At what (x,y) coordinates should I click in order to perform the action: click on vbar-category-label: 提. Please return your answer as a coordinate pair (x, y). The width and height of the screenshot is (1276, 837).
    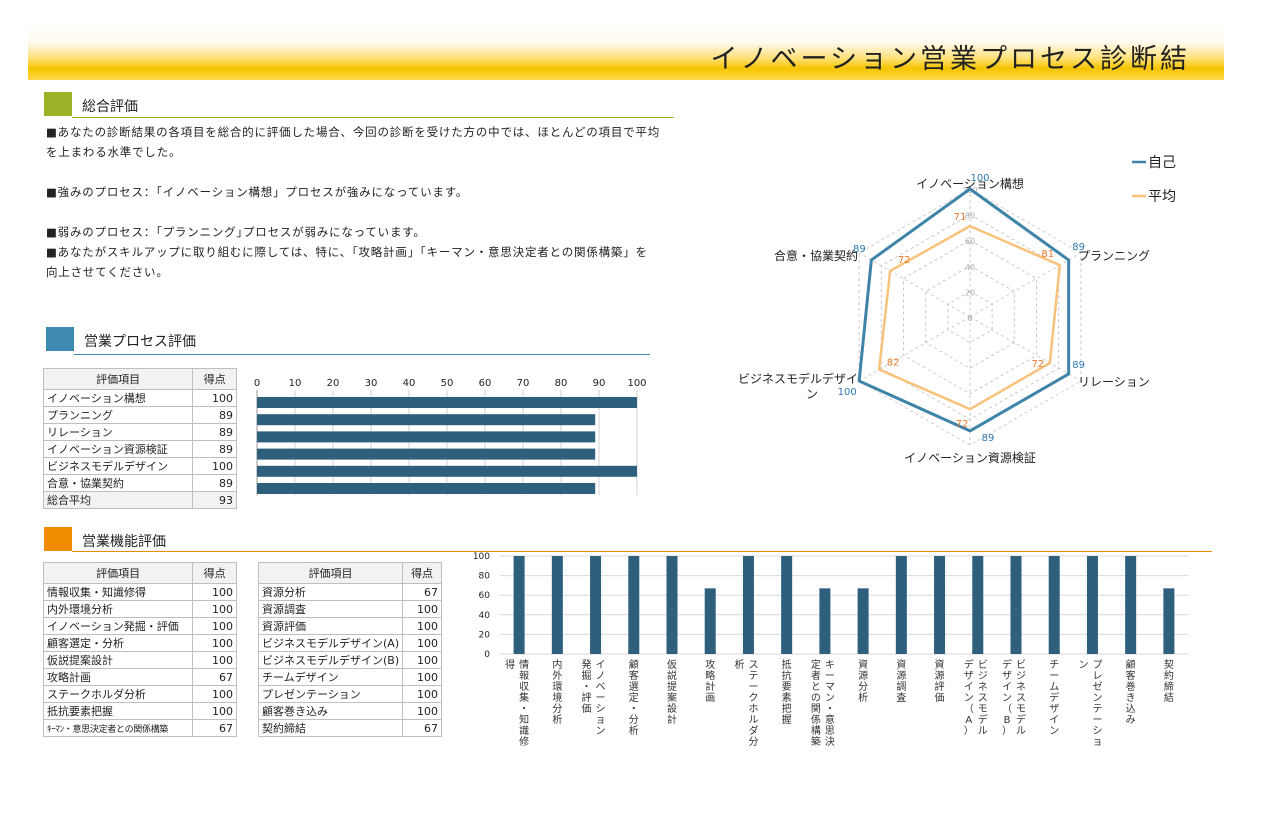
    Looking at the image, I should click on (672, 687).